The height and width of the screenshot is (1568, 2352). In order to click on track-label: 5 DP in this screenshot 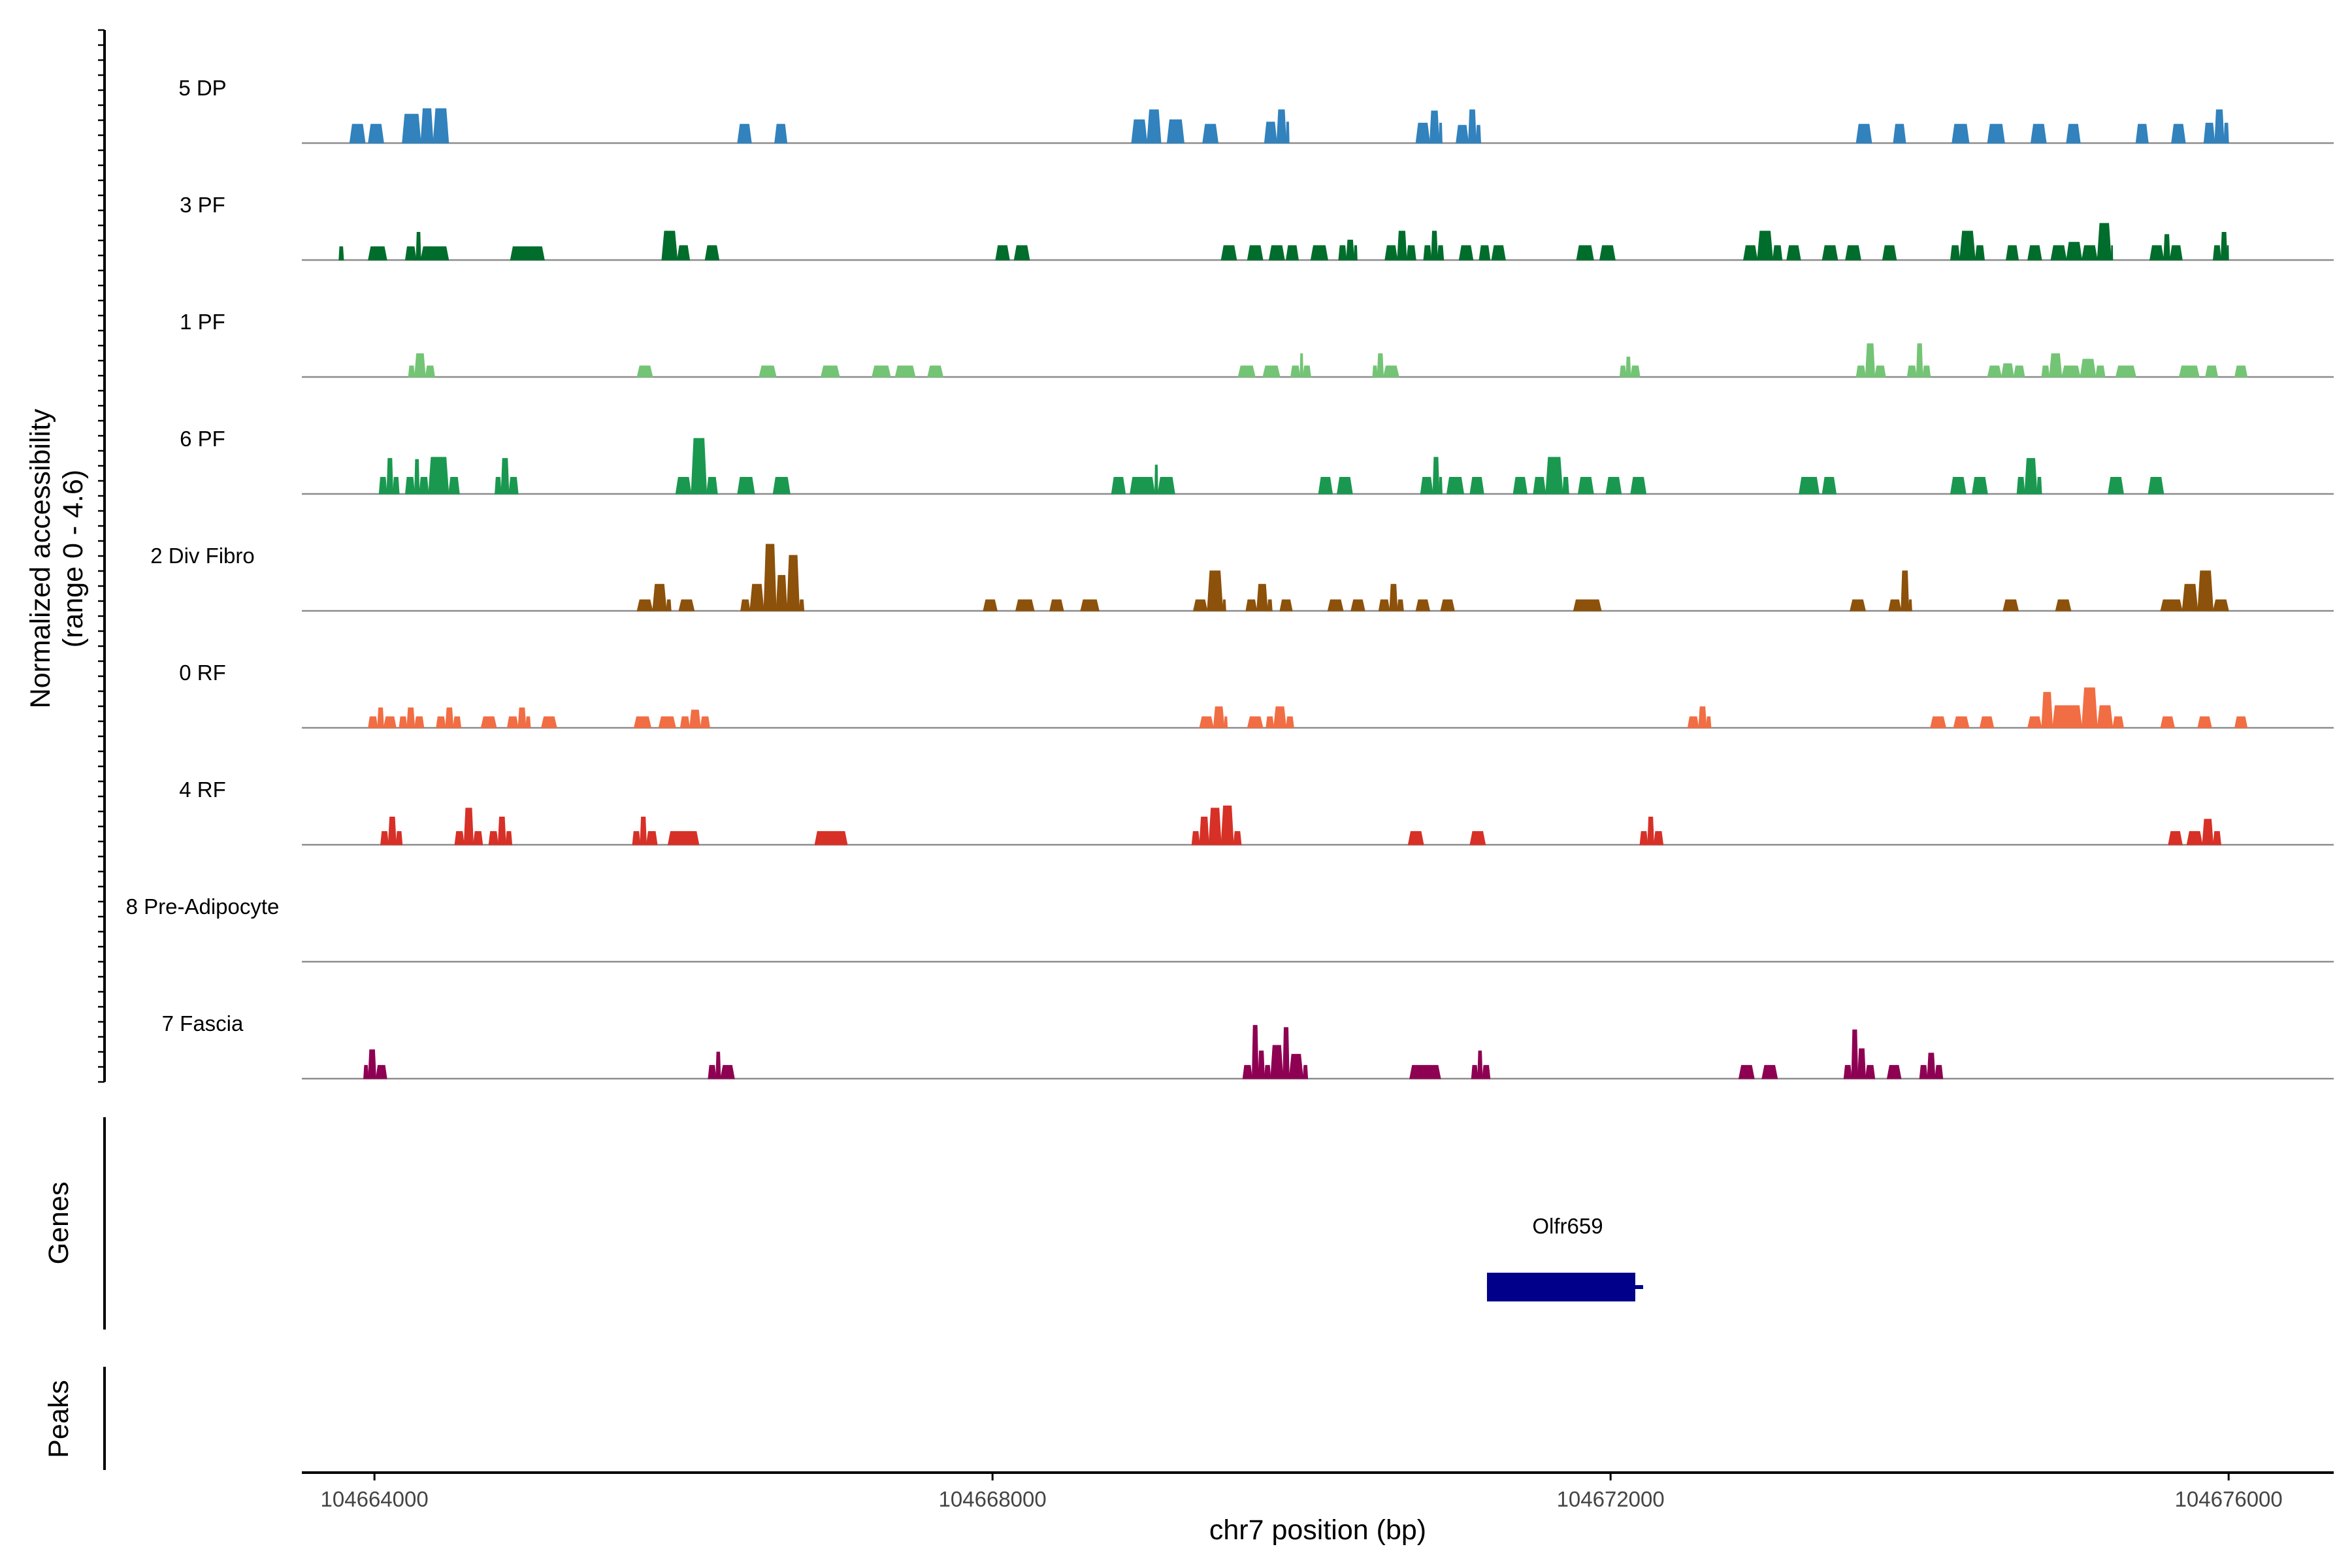, I will do `click(202, 88)`.